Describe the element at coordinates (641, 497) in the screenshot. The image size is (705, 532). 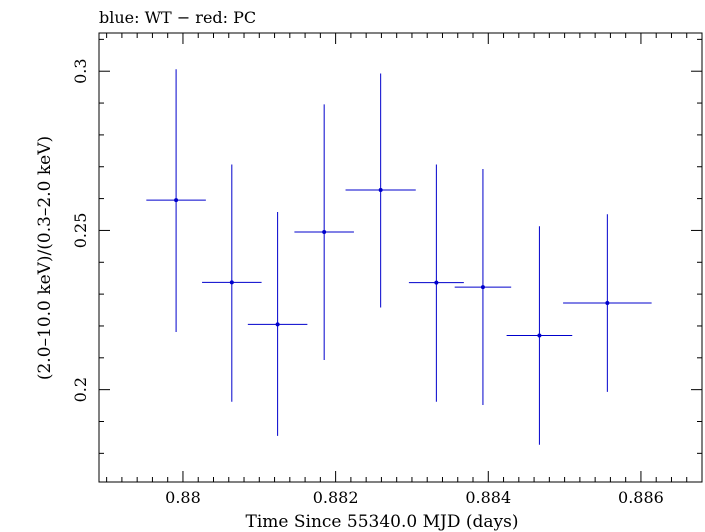
I see `x-tick-label: 0.886` at that location.